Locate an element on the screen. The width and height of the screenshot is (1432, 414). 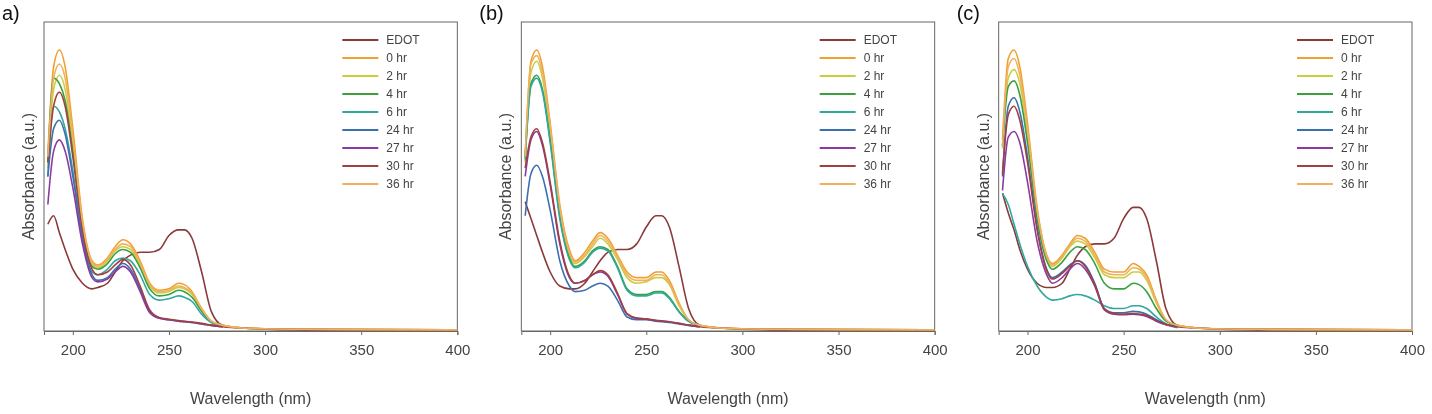
chart-title: (c) is located at coordinates (968, 13).